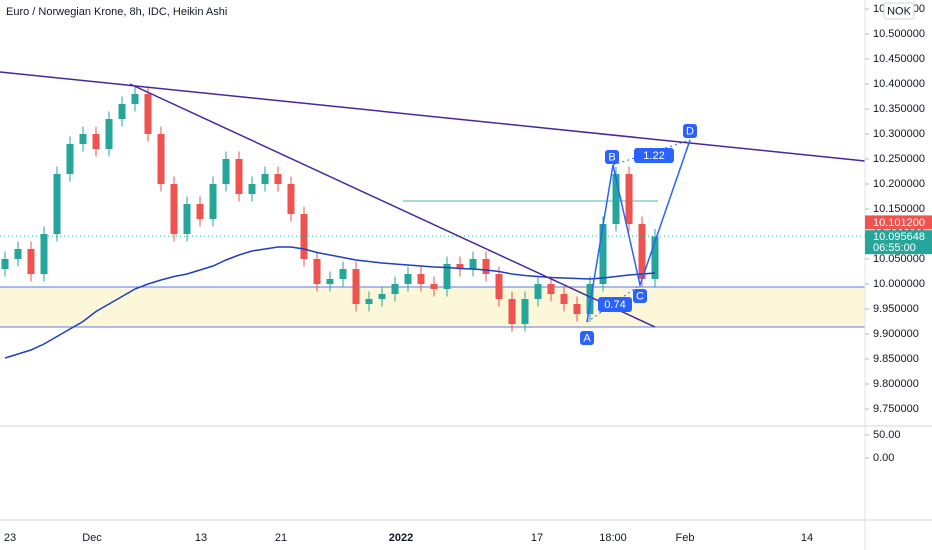 The width and height of the screenshot is (932, 550). Describe the element at coordinates (899, 259) in the screenshot. I see `y-tick-label: 10.050000` at that location.